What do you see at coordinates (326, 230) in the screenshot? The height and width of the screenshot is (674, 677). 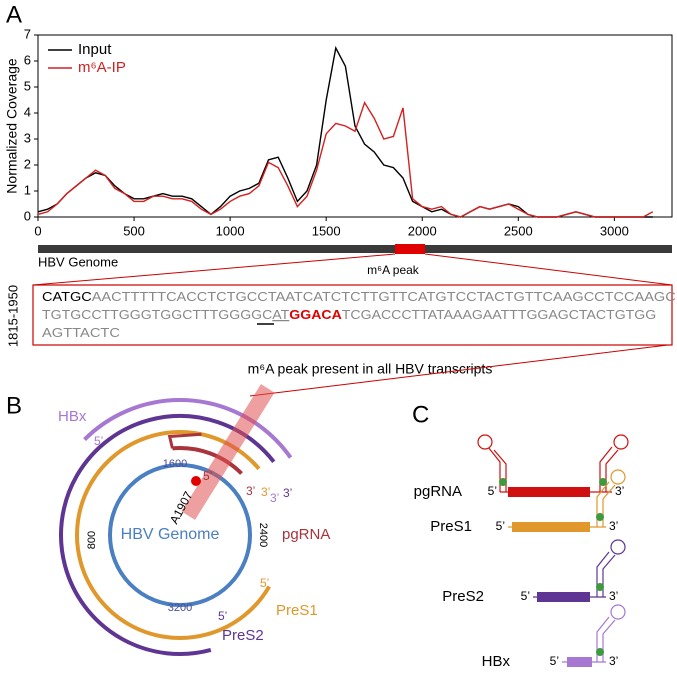 I see `x-tick-label: 1500` at bounding box center [326, 230].